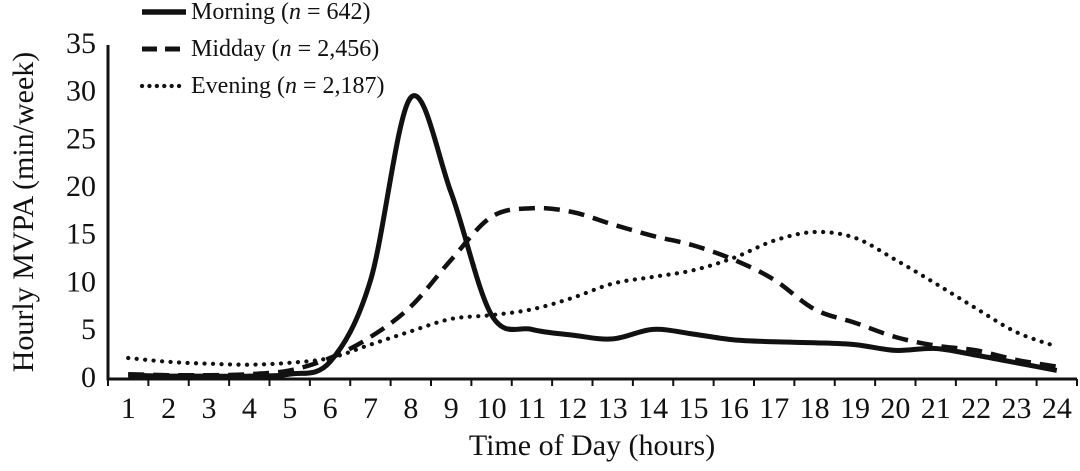 The width and height of the screenshot is (1080, 471). I want to click on x-tick-label: 16, so click(734, 408).